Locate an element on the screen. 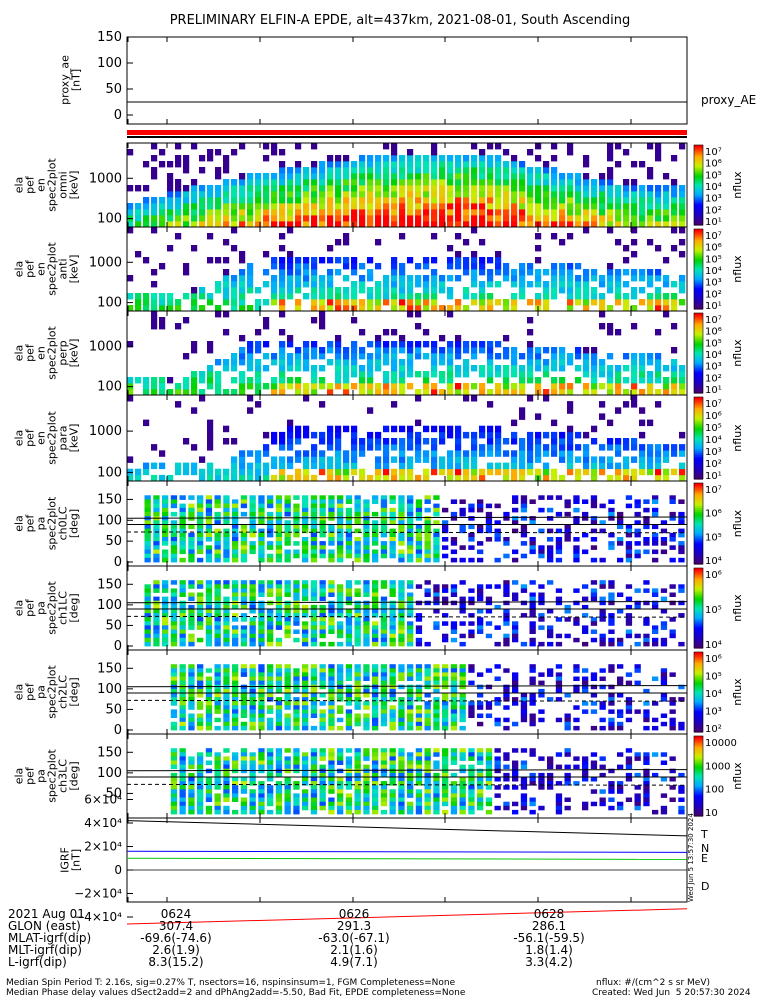 This screenshot has height=1000, width=775. proxy-ae-legend: proxy_AE is located at coordinates (728, 100).